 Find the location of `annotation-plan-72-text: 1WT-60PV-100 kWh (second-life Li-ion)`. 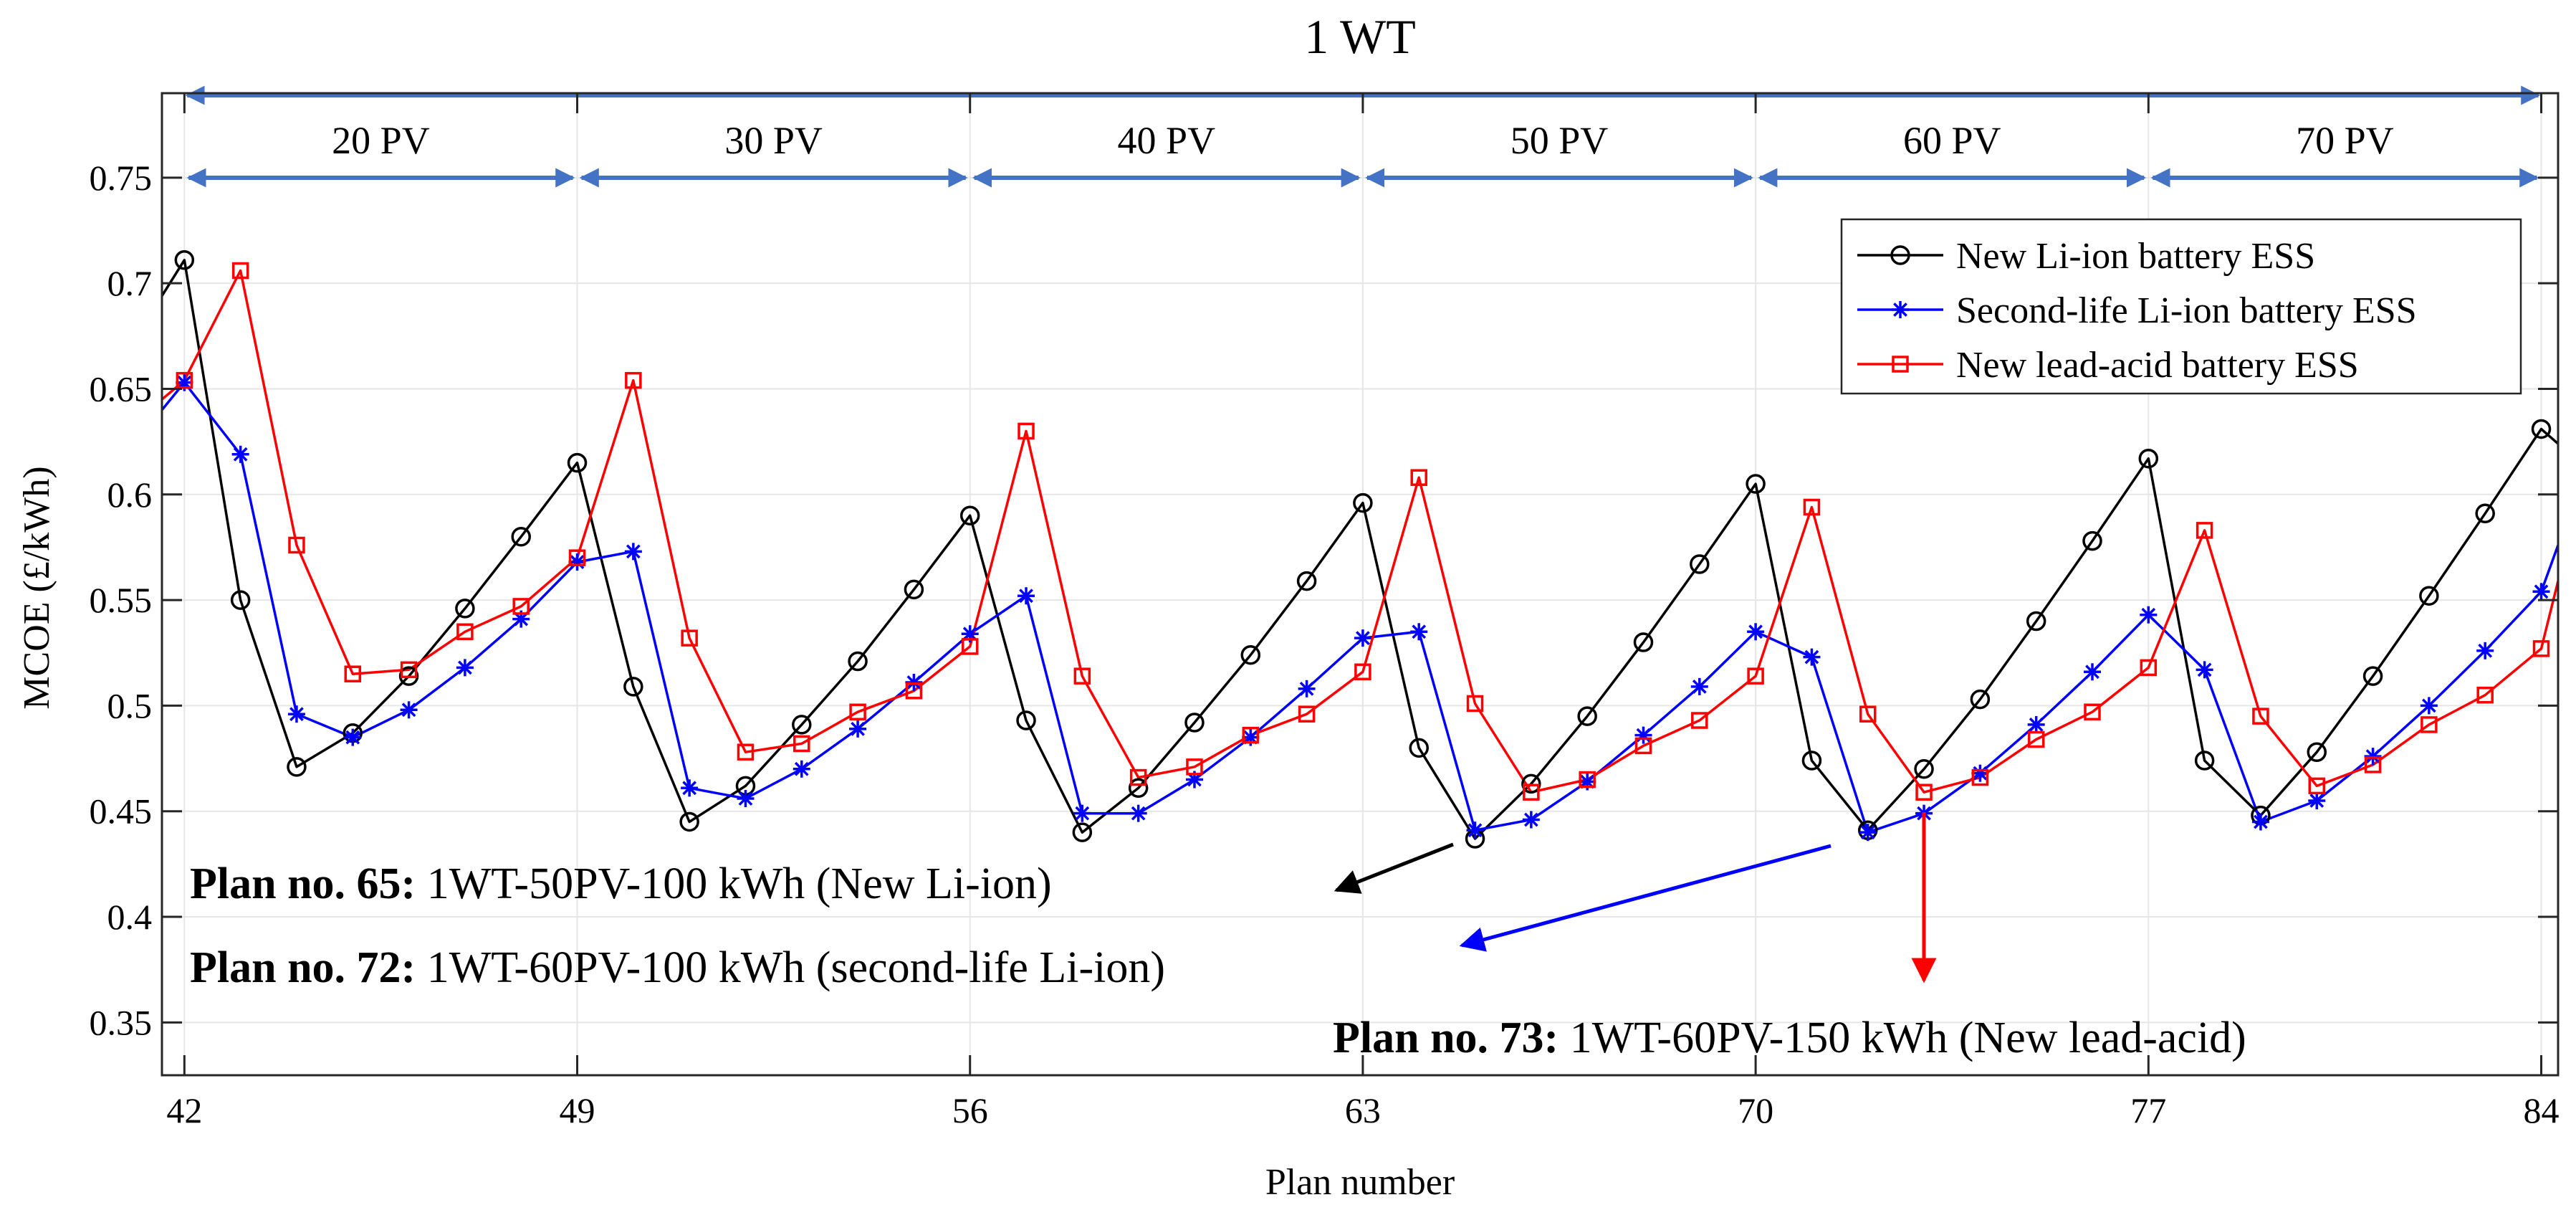

annotation-plan-72-text: 1WT-60PV-100 kWh (second-life Li-ion) is located at coordinates (790, 967).